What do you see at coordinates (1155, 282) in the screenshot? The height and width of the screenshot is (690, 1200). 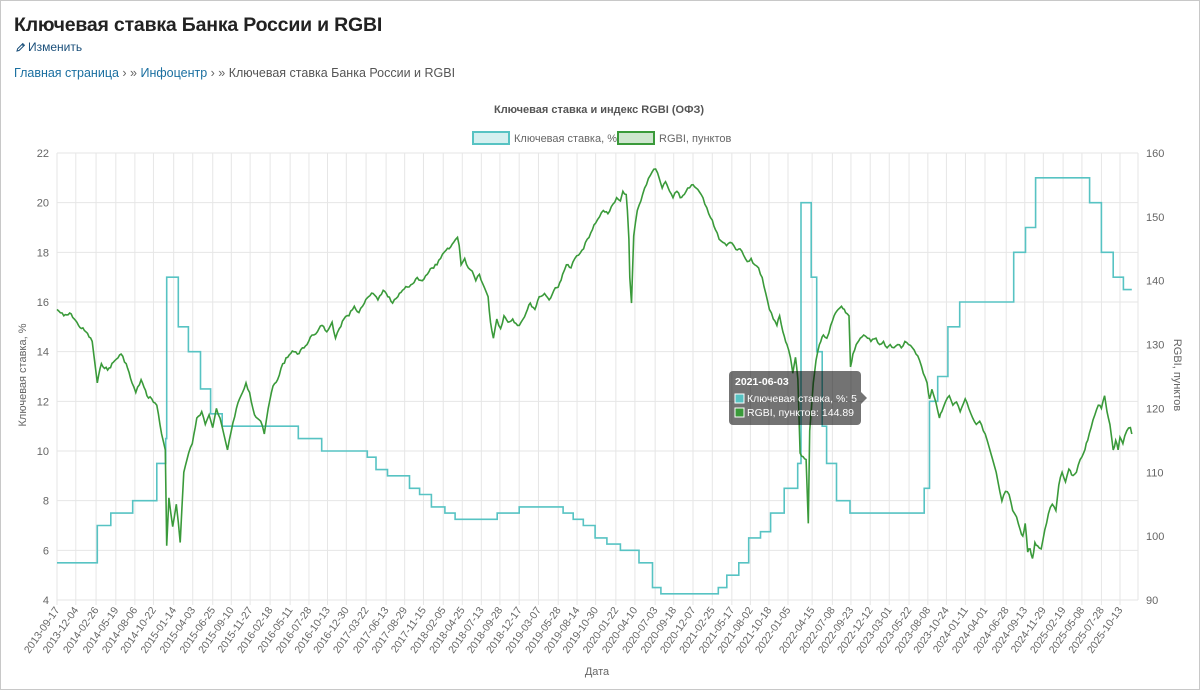 I see `y-right-tick-label: 140` at bounding box center [1155, 282].